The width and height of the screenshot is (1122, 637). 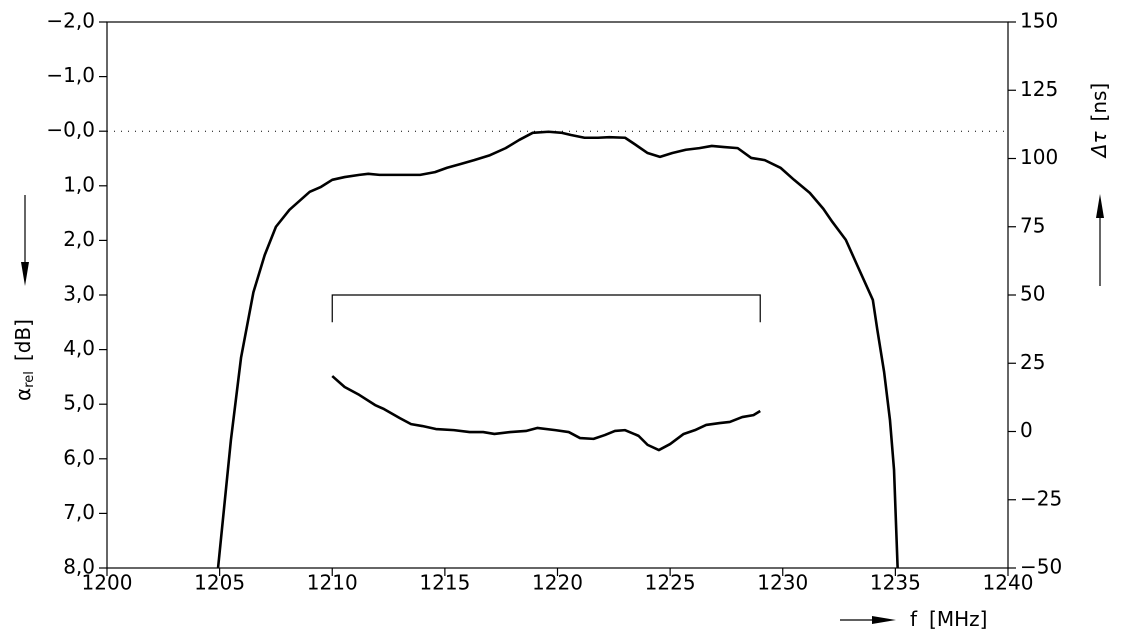 What do you see at coordinates (1039, 89) in the screenshot?
I see `y2-tick-label: 125` at bounding box center [1039, 89].